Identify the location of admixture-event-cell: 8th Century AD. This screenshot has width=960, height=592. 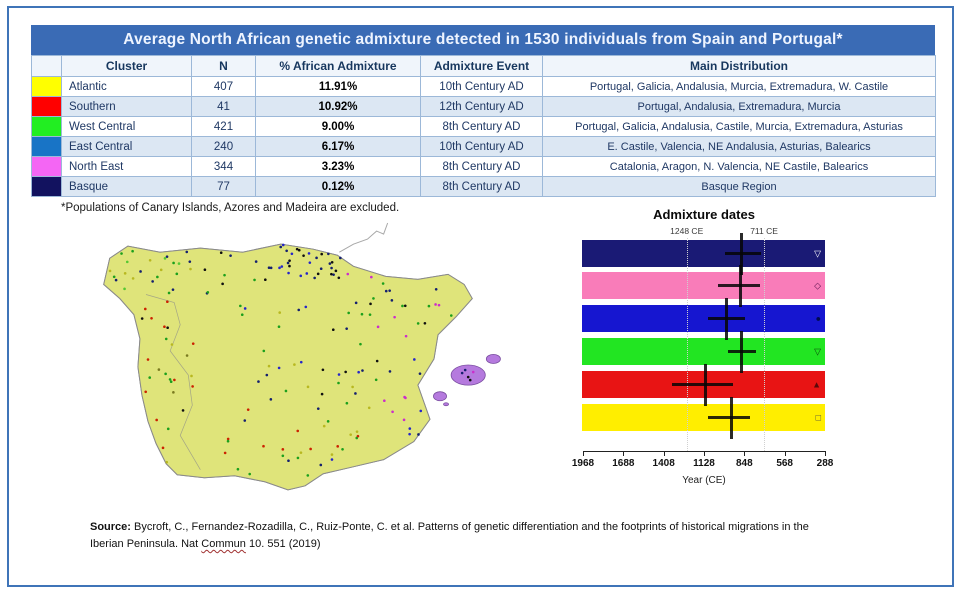
(481, 126).